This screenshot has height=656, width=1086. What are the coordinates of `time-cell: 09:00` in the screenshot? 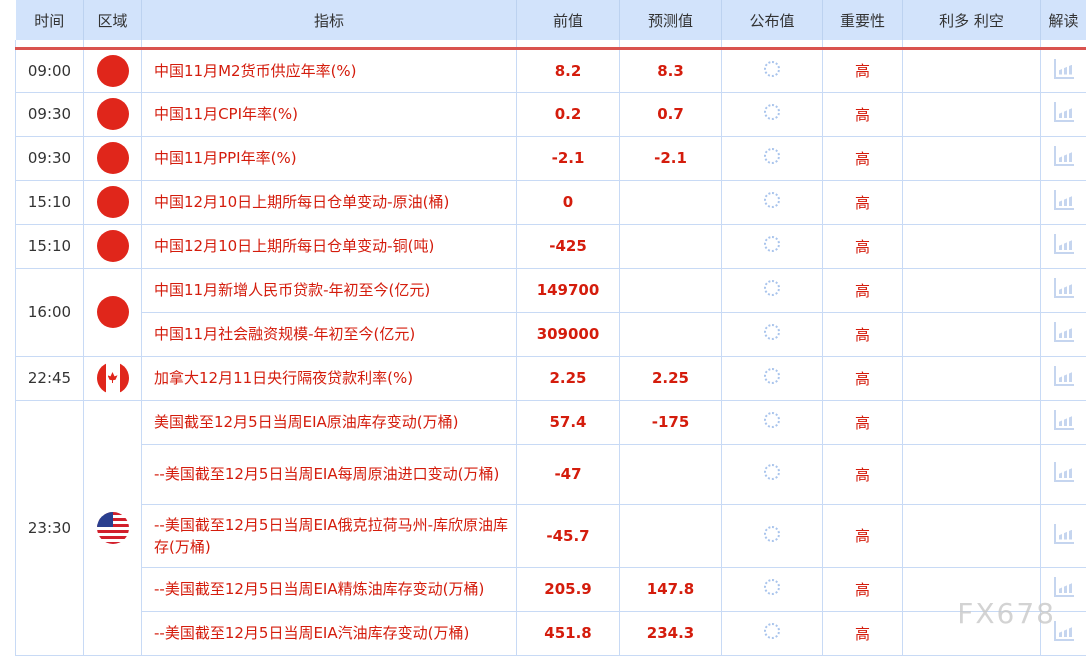 It's located at (50, 70).